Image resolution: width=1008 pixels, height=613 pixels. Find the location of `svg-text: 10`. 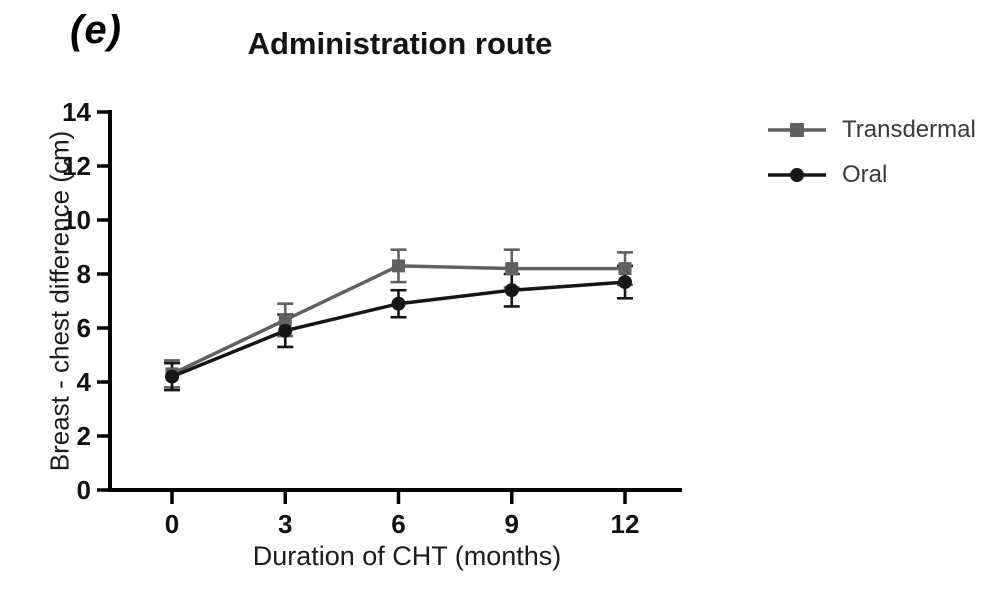

svg-text: 10 is located at coordinates (76, 220).